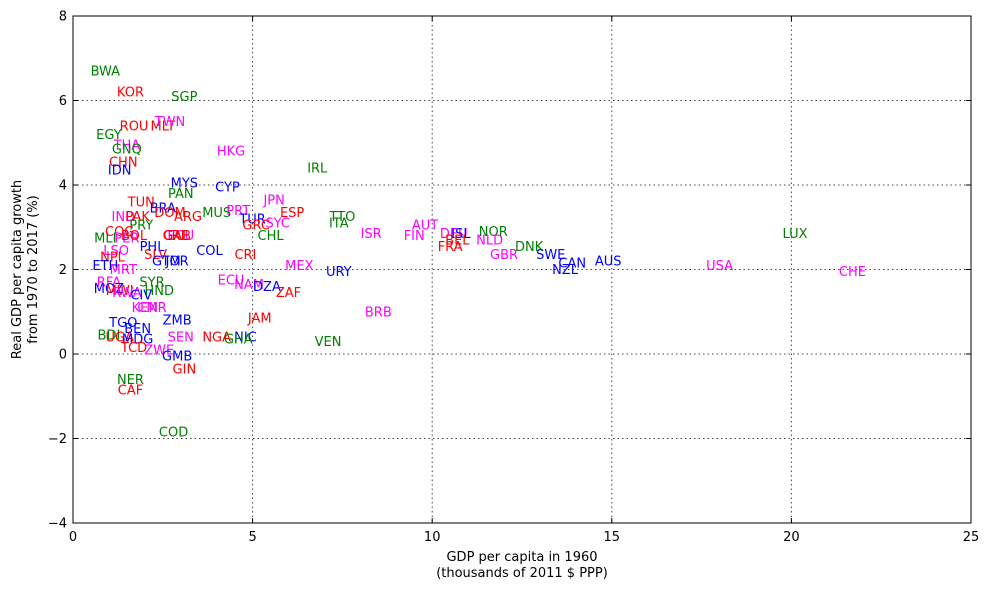 This screenshot has width=990, height=590. What do you see at coordinates (216, 213) in the screenshot?
I see `point-label-mus: MUS` at bounding box center [216, 213].